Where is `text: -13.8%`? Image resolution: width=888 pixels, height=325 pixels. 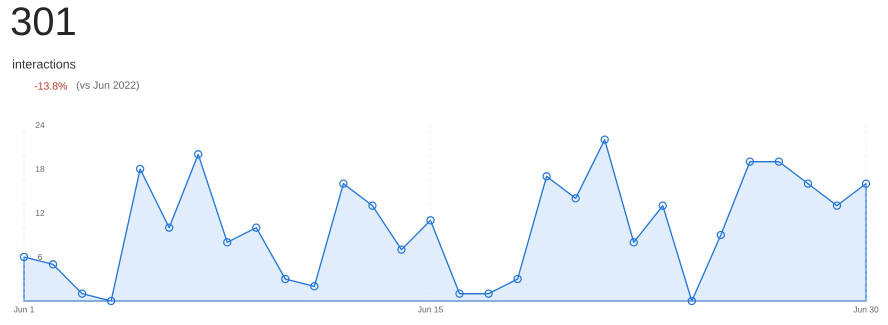
text: -13.8% is located at coordinates (50, 86).